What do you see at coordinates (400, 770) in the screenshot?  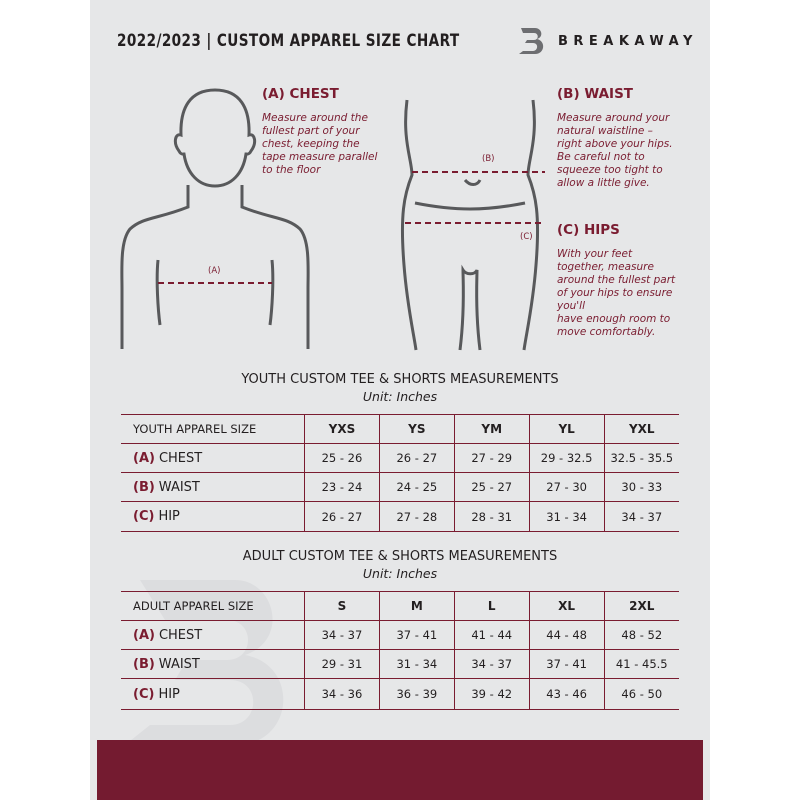 I see `footer-bar` at bounding box center [400, 770].